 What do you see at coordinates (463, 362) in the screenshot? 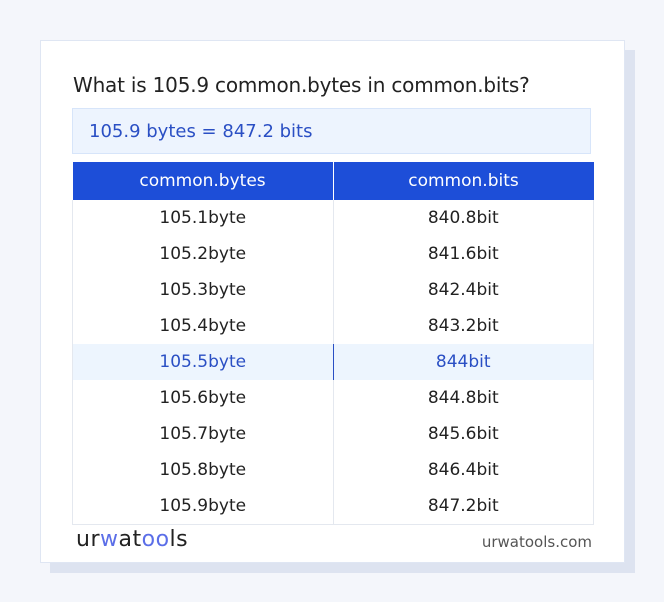
I see `bits-cell: 844bit` at bounding box center [463, 362].